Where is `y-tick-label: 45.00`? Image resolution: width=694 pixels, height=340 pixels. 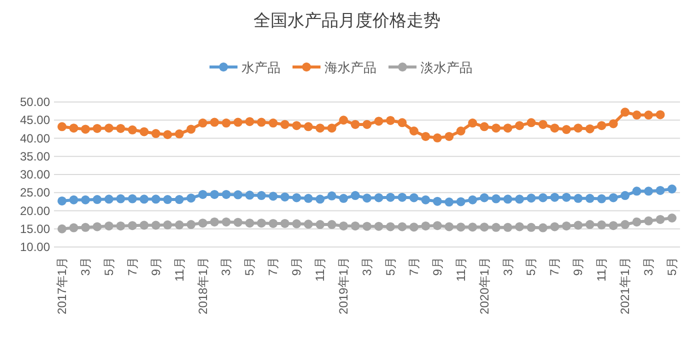 y-tick-label: 45.00 is located at coordinates (35, 120).